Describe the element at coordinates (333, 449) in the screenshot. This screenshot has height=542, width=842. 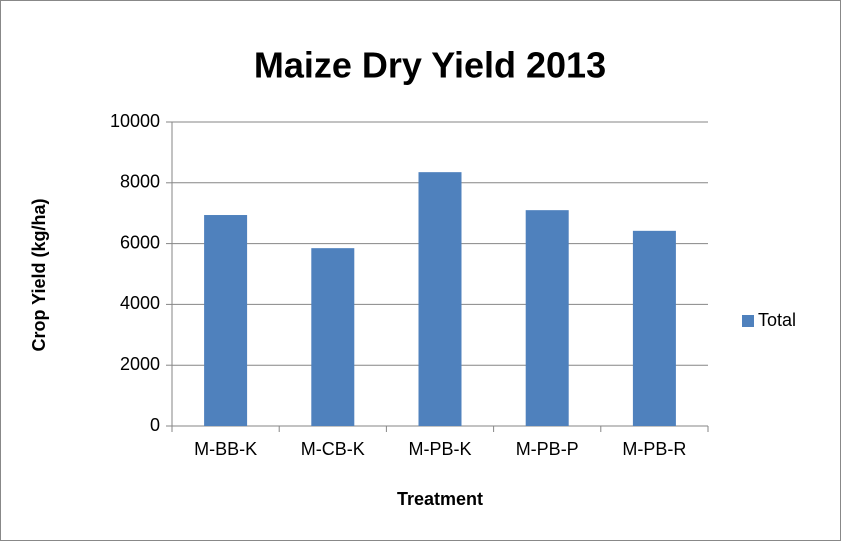
I see `x-tick-label: M-CB-K` at that location.